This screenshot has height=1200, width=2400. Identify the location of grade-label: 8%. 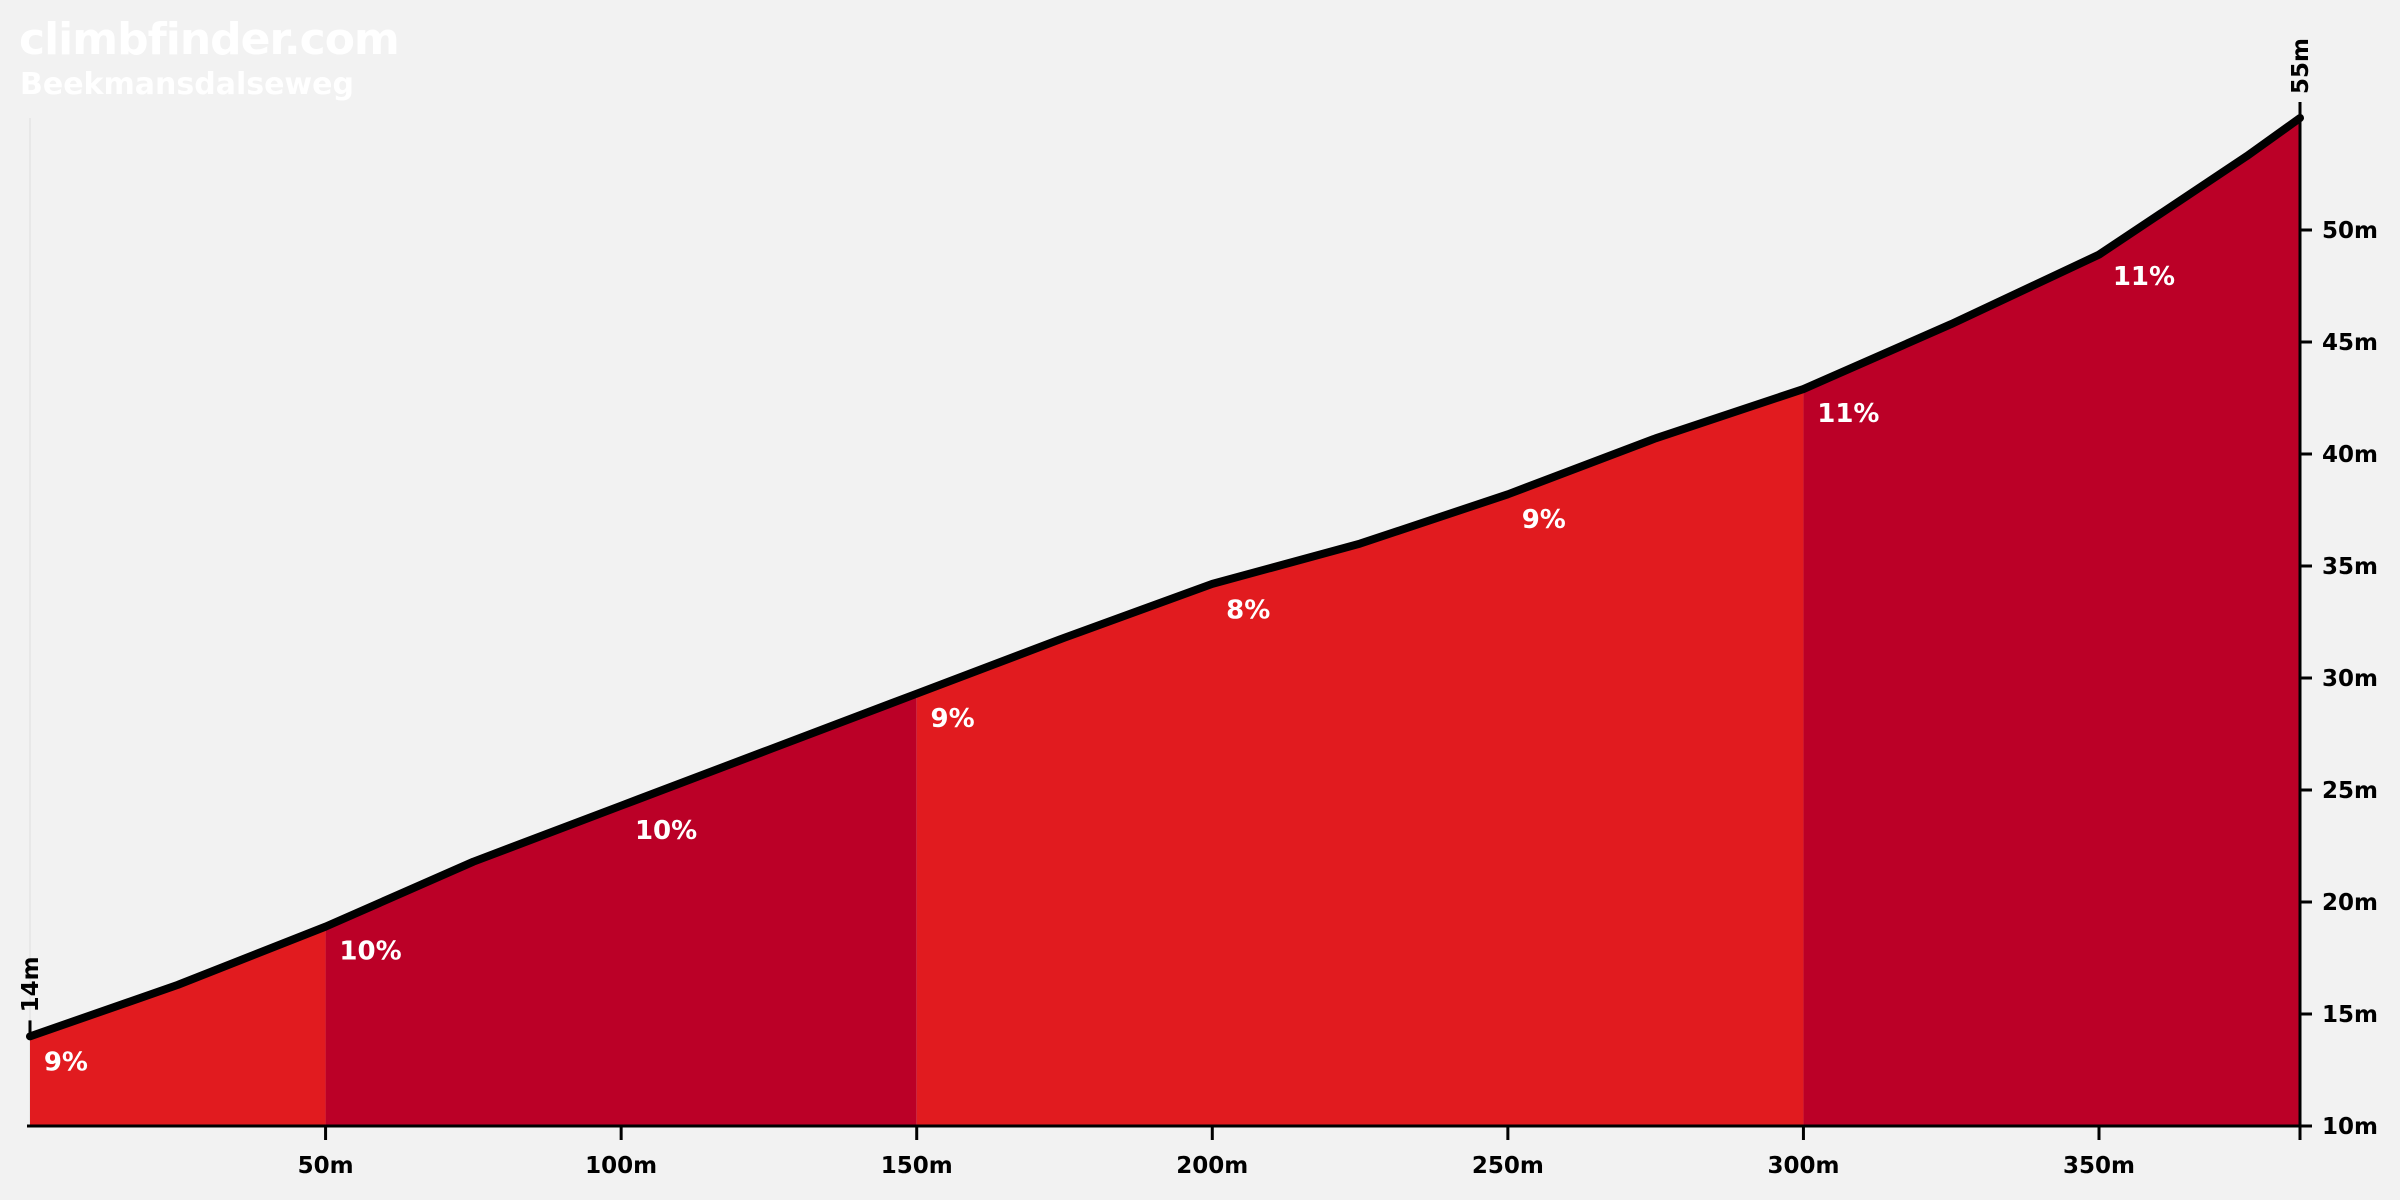
(1248, 611).